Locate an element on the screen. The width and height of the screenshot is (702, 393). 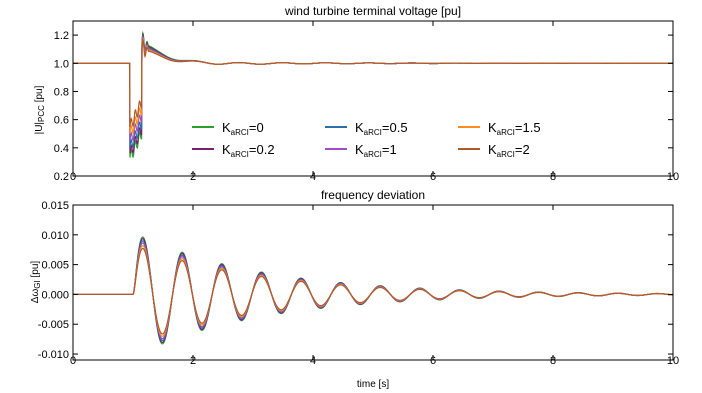
frequency-y-tick-label: 0.000 is located at coordinates (55, 295).